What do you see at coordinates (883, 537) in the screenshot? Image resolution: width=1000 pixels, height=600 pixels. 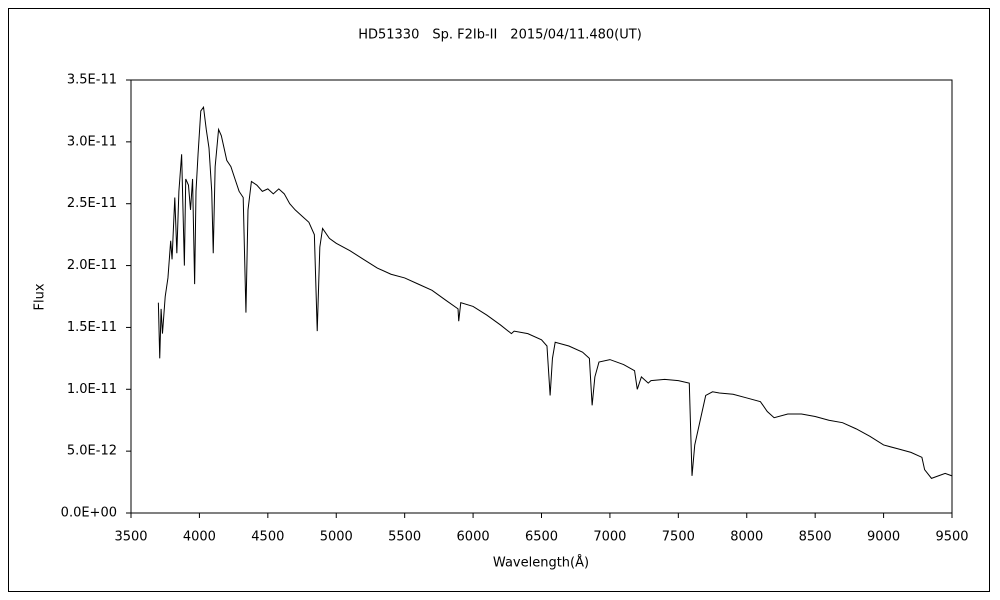 I see `x-tick-label: 9000` at bounding box center [883, 537].